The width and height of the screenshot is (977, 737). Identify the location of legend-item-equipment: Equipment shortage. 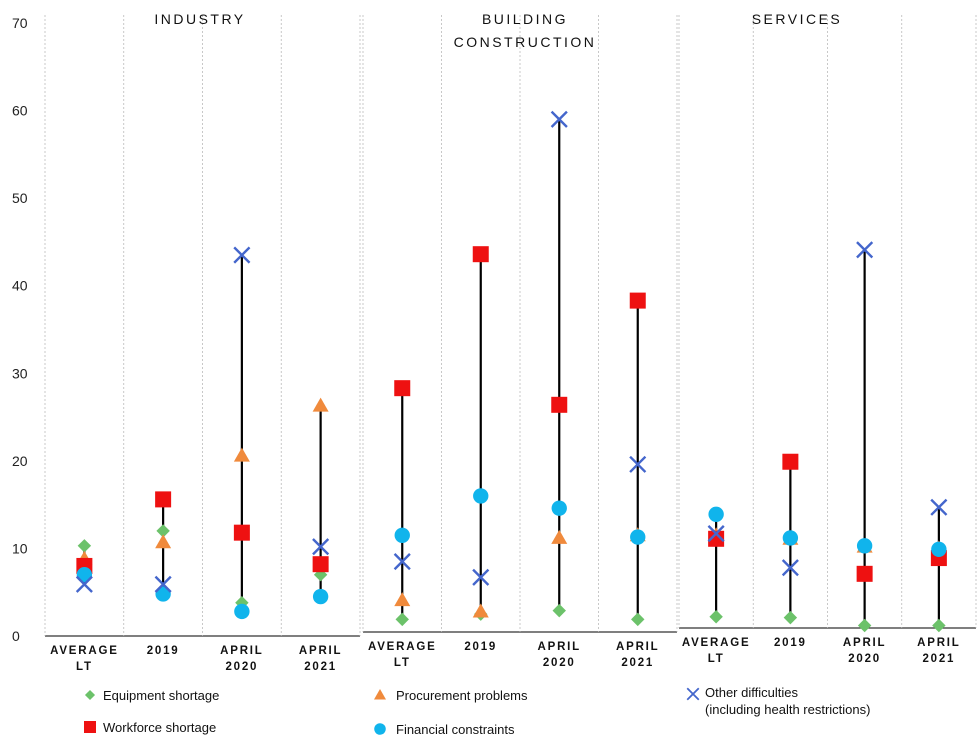
(151, 695).